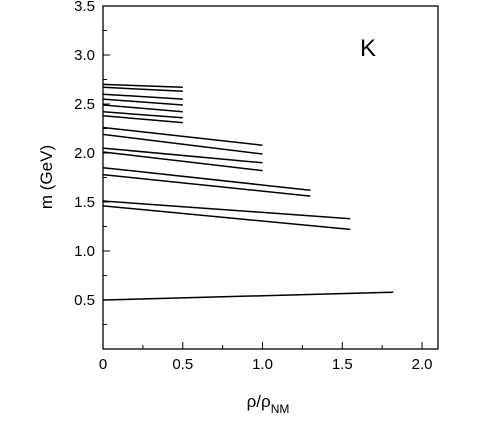  I want to click on x-tick-label: 0, so click(103, 364).